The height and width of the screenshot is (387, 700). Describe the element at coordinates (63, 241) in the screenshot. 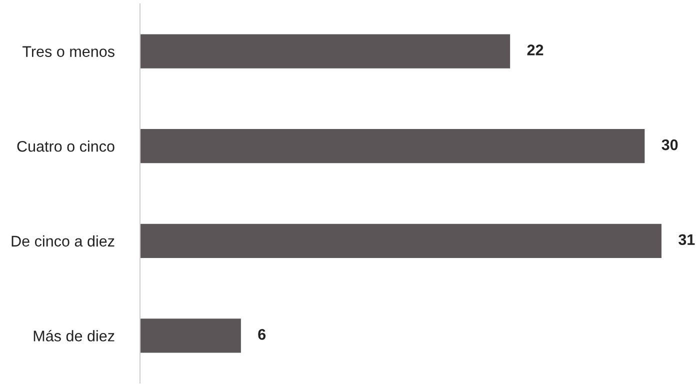

I see `y-tick-label: De cinco a diez` at that location.